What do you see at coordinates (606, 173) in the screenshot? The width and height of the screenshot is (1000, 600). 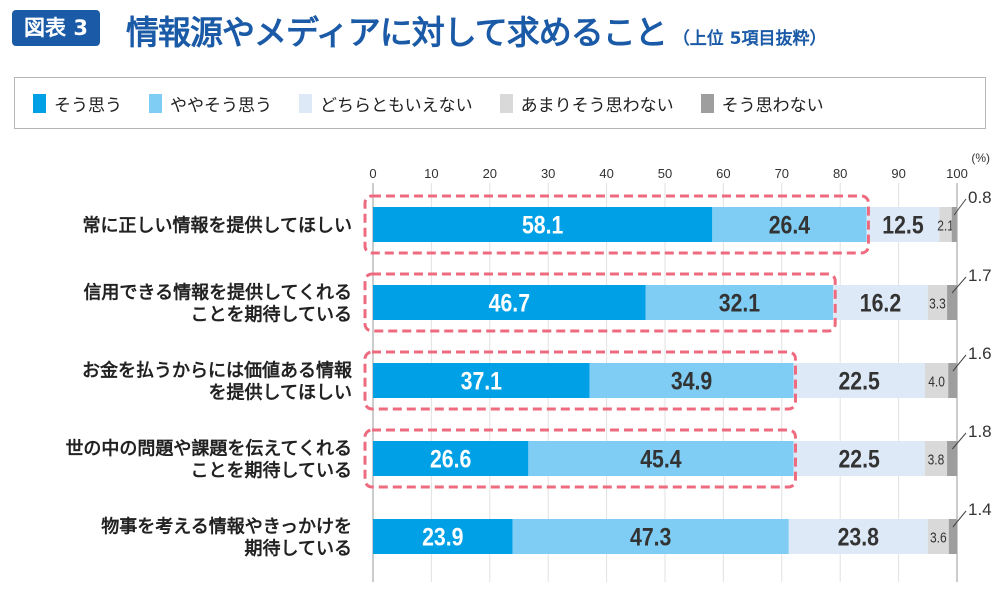 I see `tick-label: 40` at bounding box center [606, 173].